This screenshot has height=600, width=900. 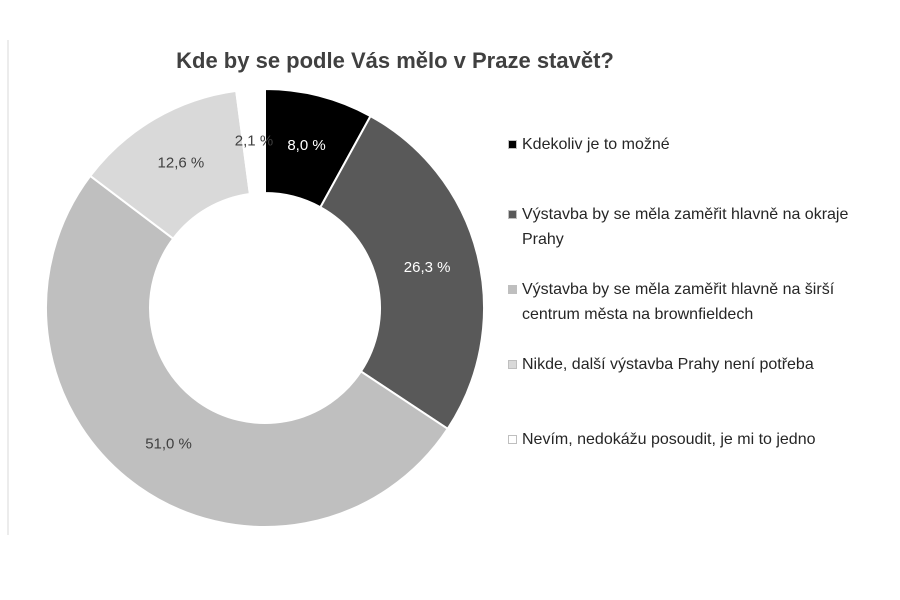 I want to click on legend-item: Nevím, nedokážu posoudit, je mi to jedno, so click(x=685, y=439).